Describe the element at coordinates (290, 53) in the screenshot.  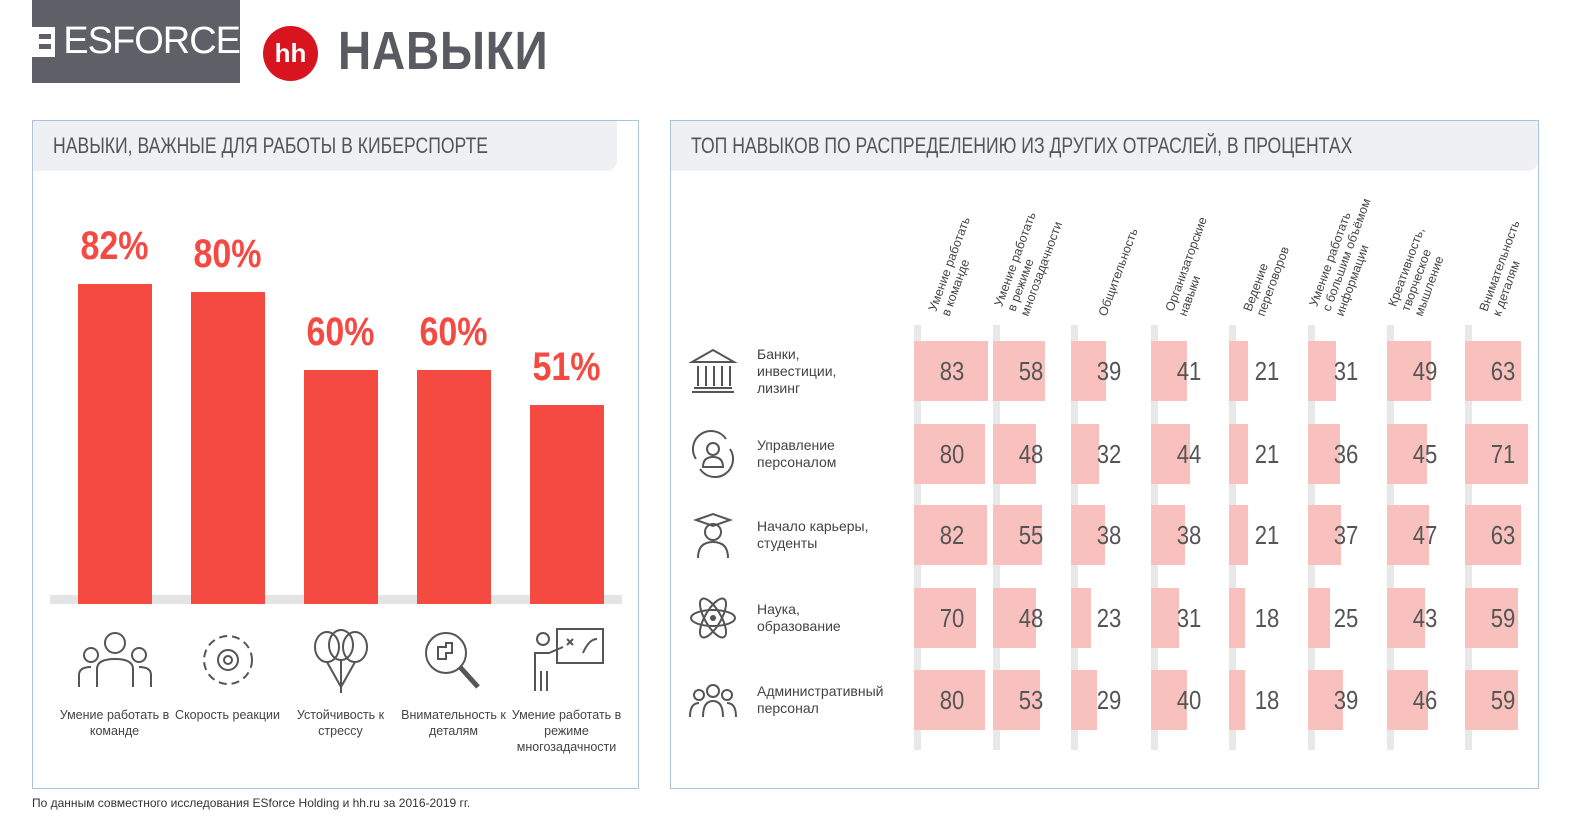
I see `hh-logo: hh` at that location.